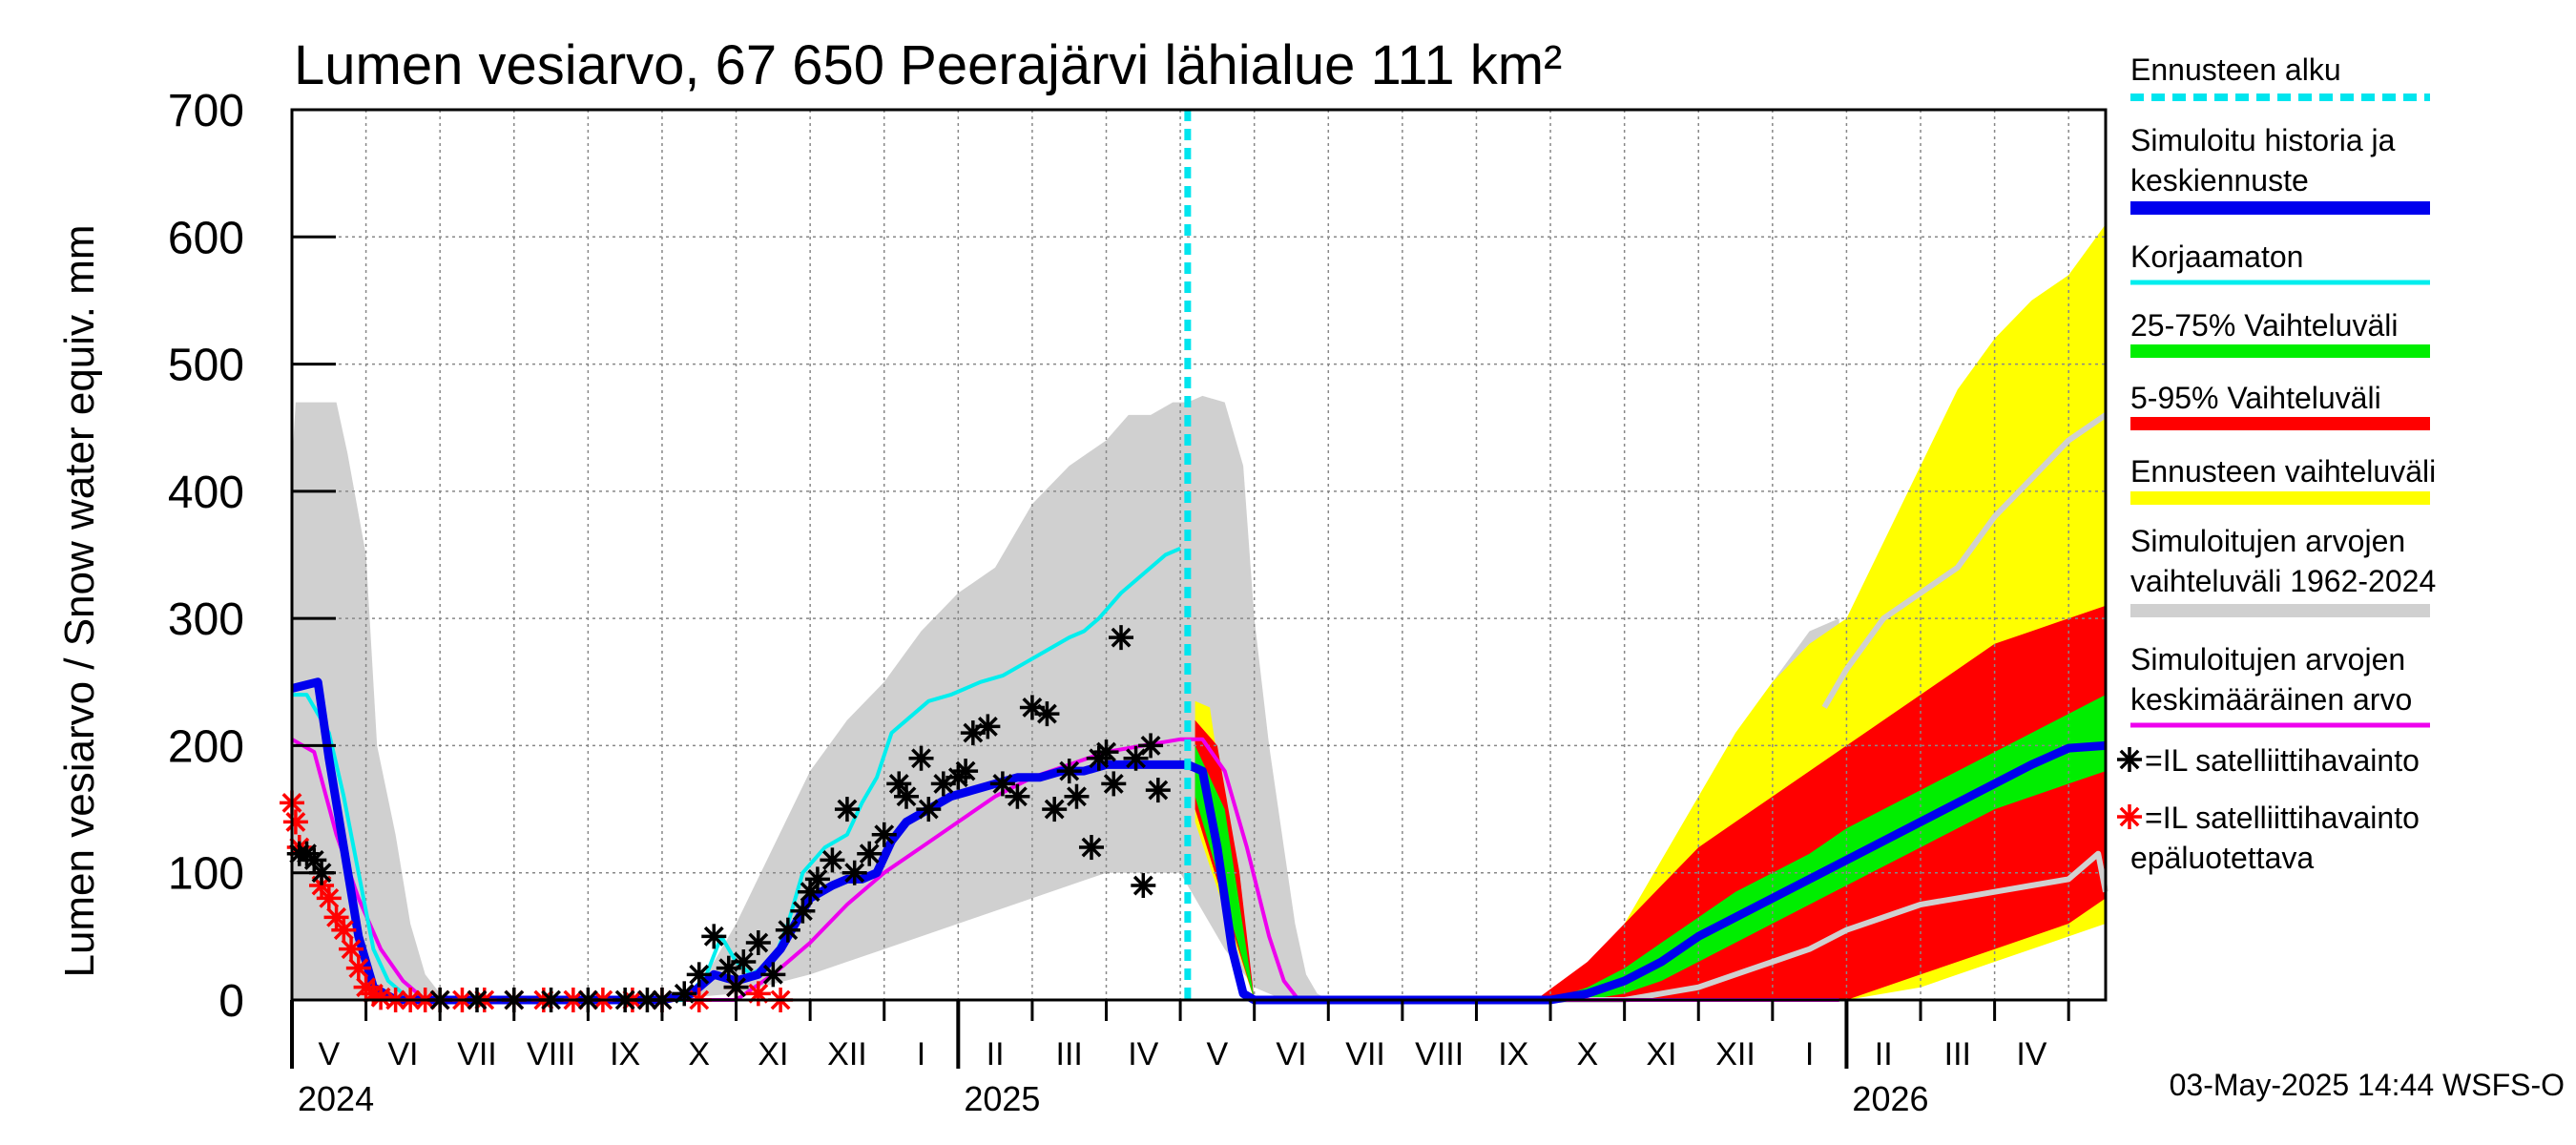 The width and height of the screenshot is (2576, 1145). I want to click on y-tick-label: 500, so click(206, 366).